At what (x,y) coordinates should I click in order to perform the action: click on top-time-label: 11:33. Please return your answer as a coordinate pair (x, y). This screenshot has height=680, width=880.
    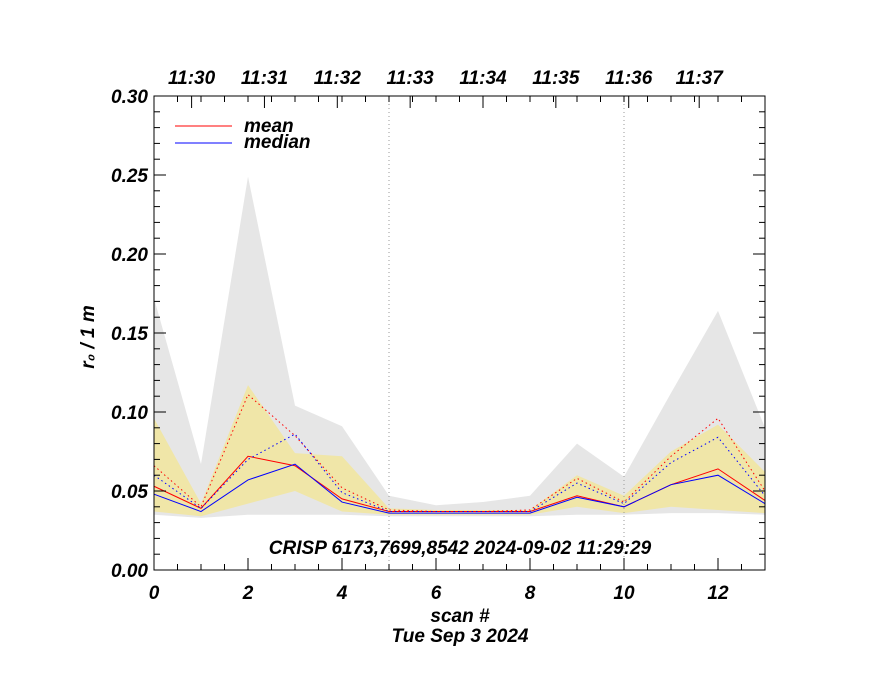
    Looking at the image, I should click on (411, 78).